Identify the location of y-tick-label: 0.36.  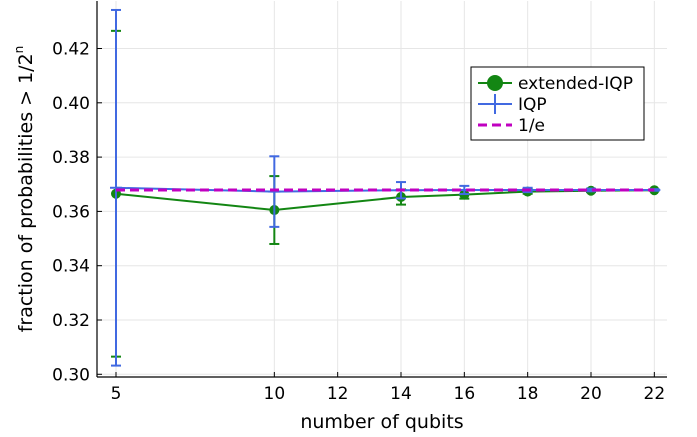
(71, 212).